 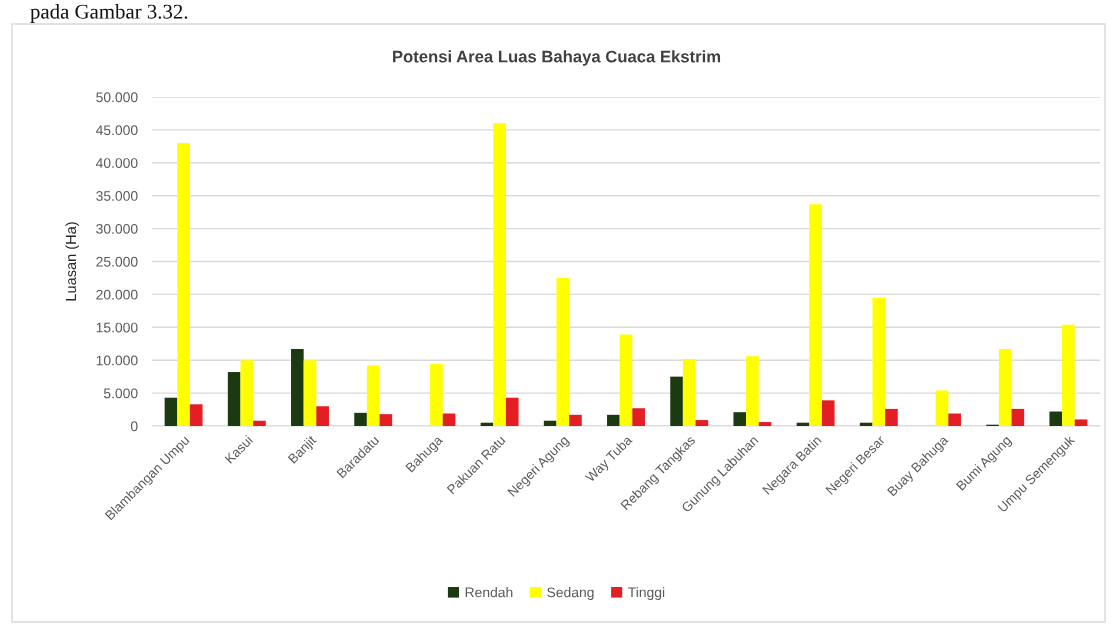 I want to click on legend-label: Tinggi, so click(x=646, y=593).